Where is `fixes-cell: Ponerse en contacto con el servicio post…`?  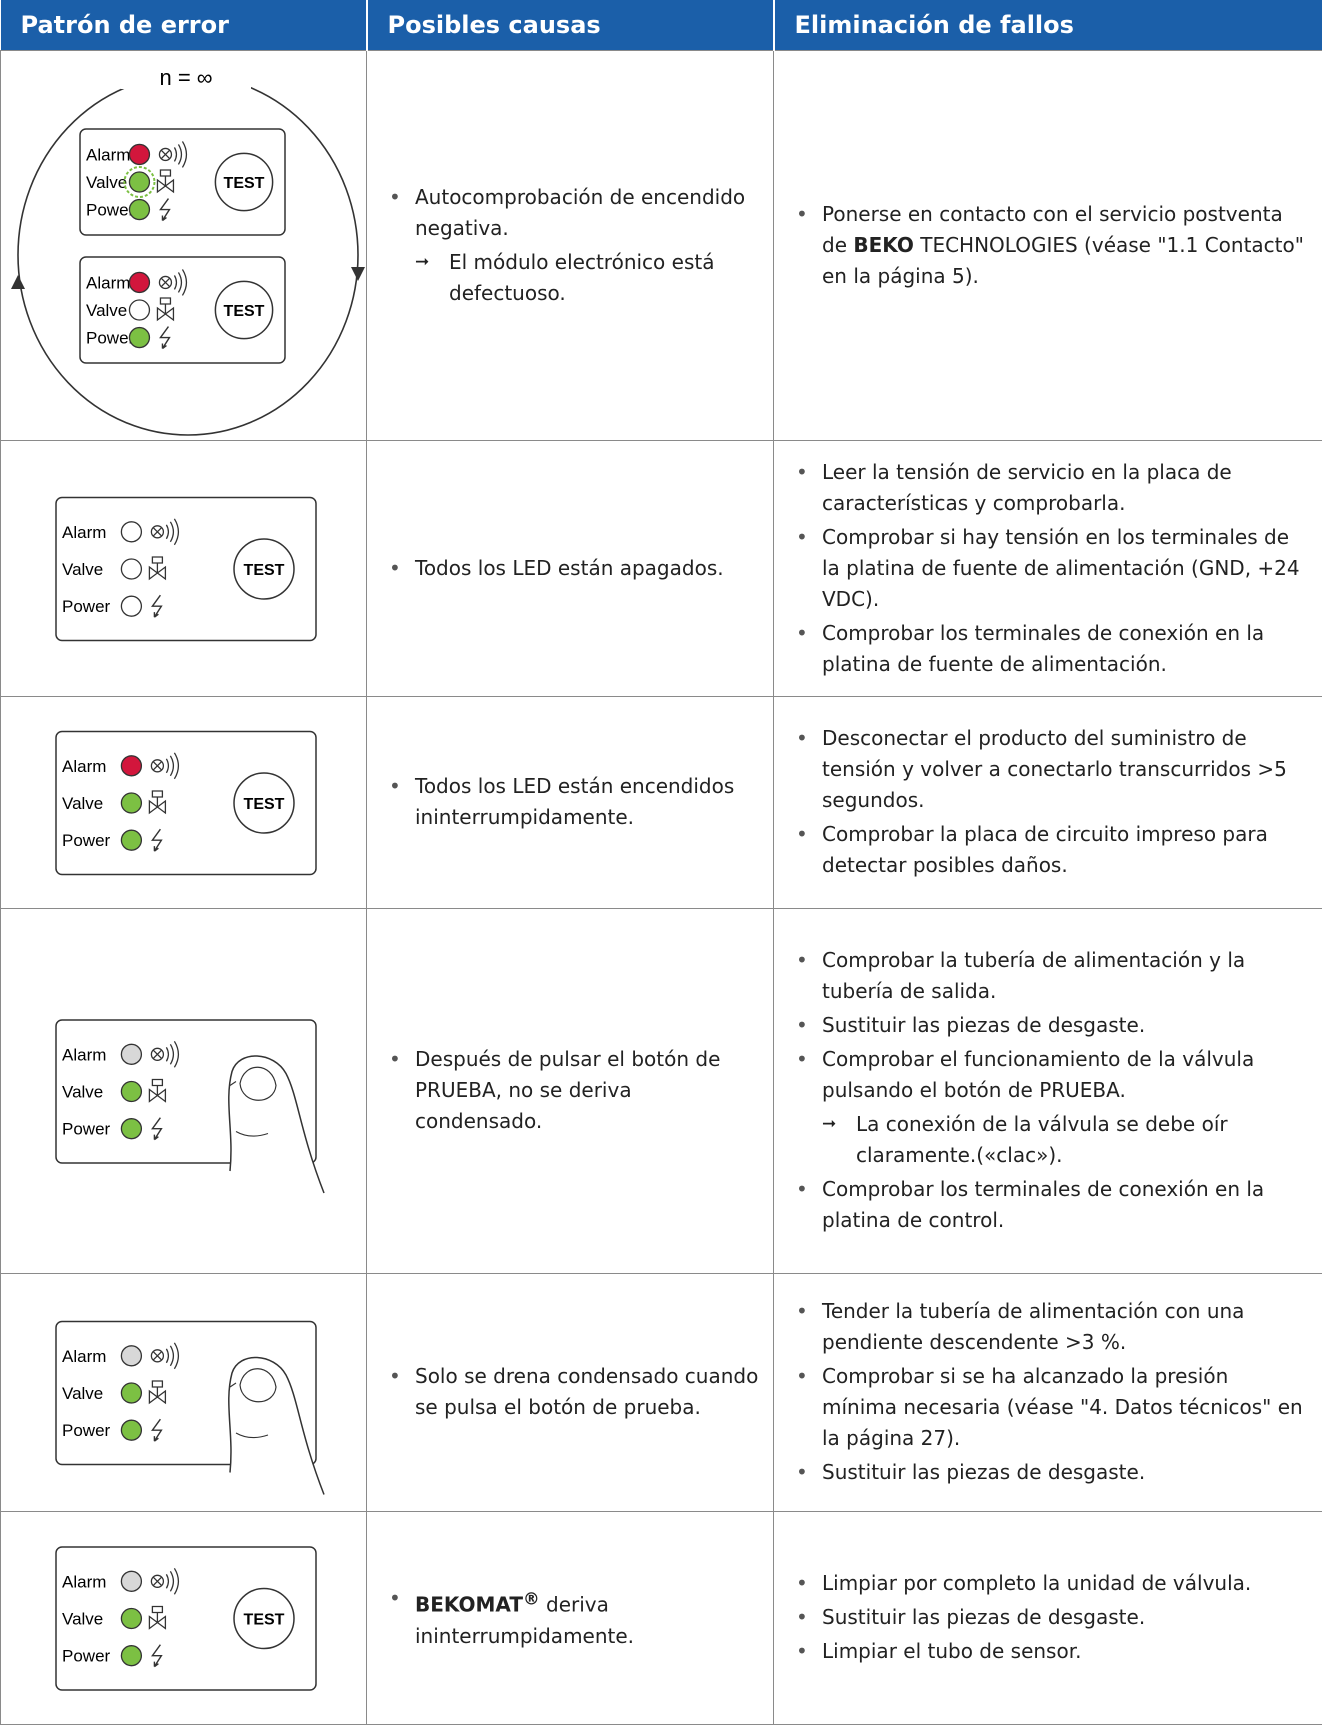
fixes-cell: Ponerse en contacto con el servicio post… is located at coordinates (1048, 245).